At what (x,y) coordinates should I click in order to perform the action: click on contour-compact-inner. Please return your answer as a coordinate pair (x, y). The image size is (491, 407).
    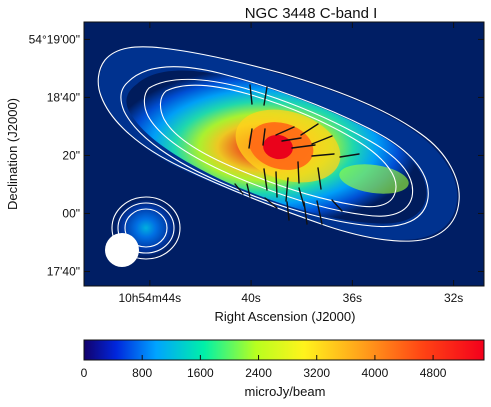
    Looking at the image, I should click on (146, 228).